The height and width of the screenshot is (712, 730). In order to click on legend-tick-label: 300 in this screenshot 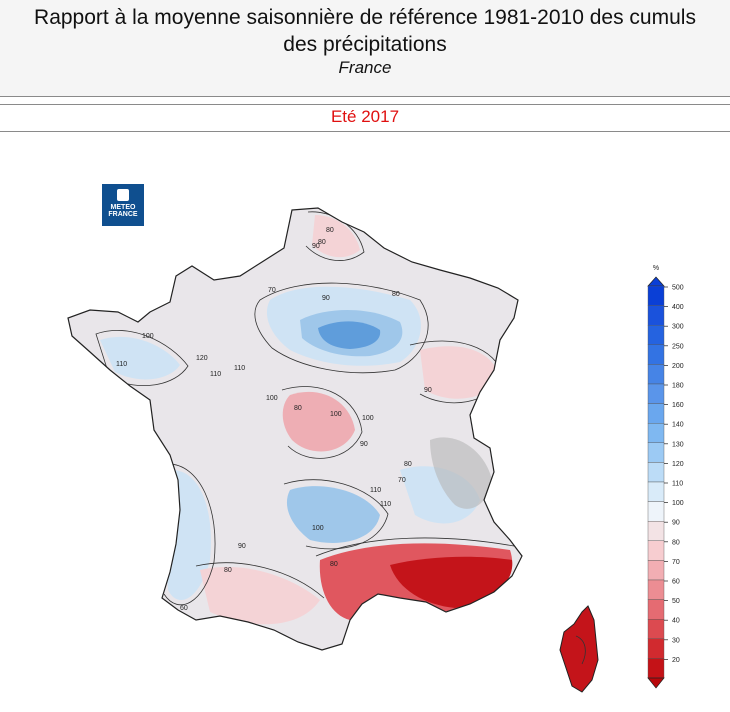, I will do `click(678, 327)`.